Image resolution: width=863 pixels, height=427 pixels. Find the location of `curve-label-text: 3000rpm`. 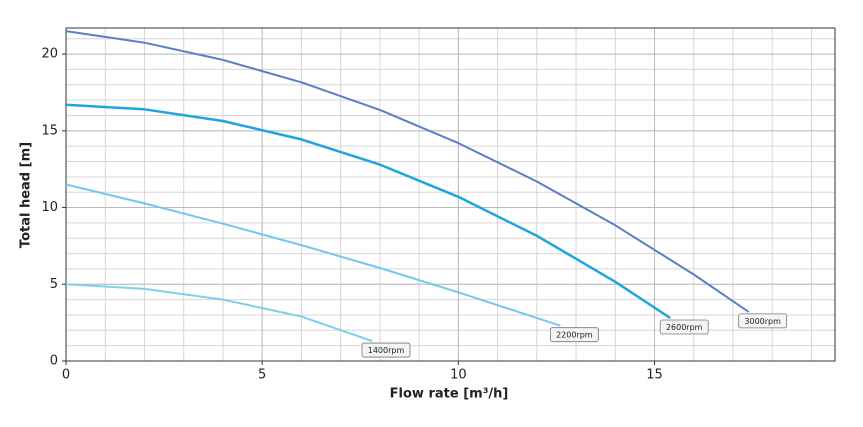

curve-label-text: 3000rpm is located at coordinates (762, 321).